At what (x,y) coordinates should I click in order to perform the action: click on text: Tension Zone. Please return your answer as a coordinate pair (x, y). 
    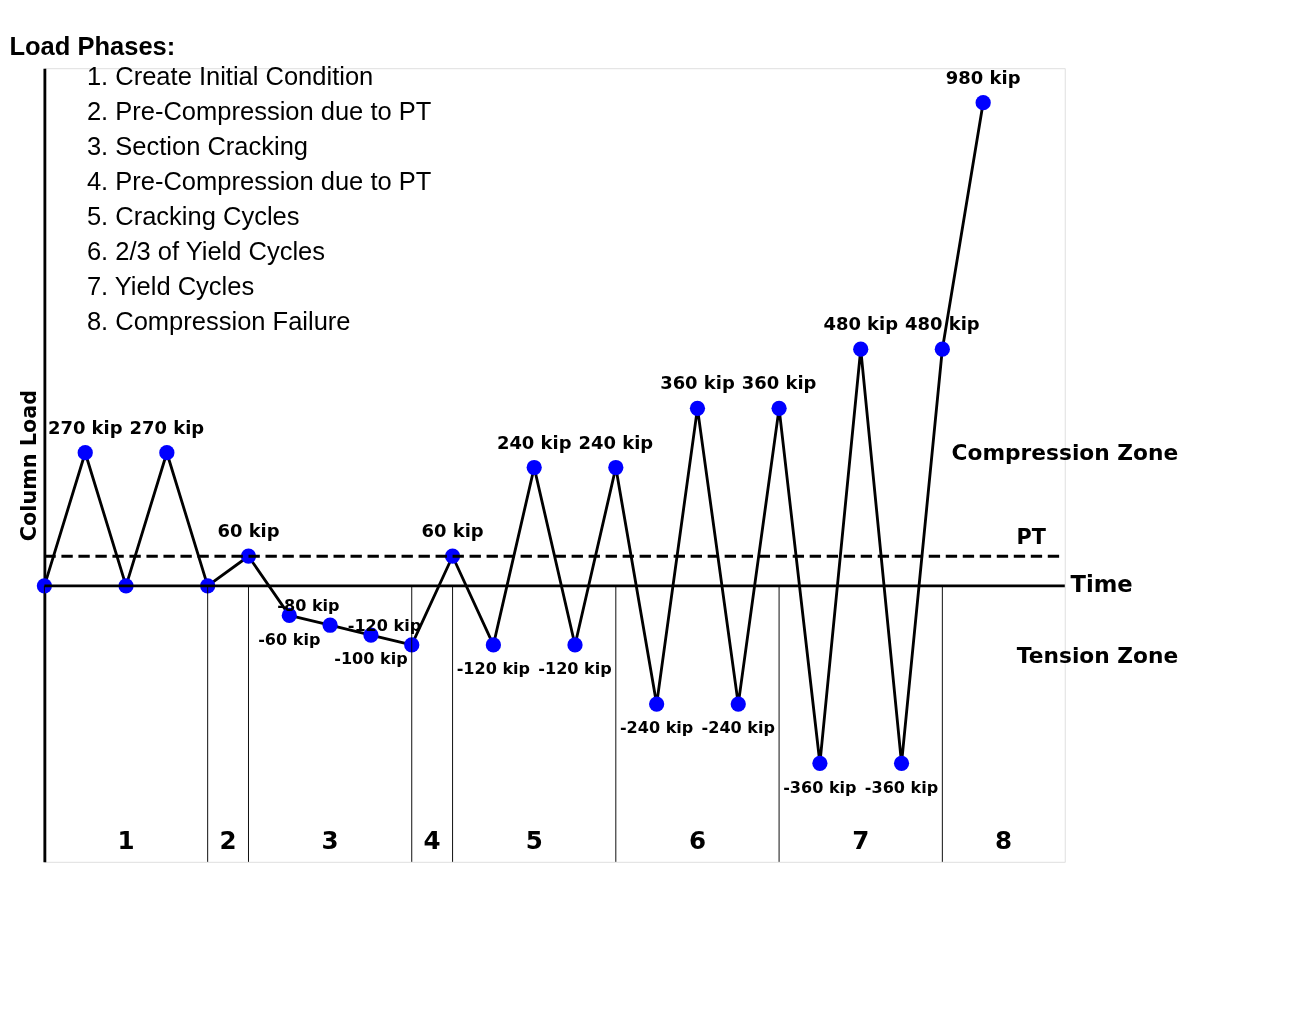
    Looking at the image, I should click on (1097, 656).